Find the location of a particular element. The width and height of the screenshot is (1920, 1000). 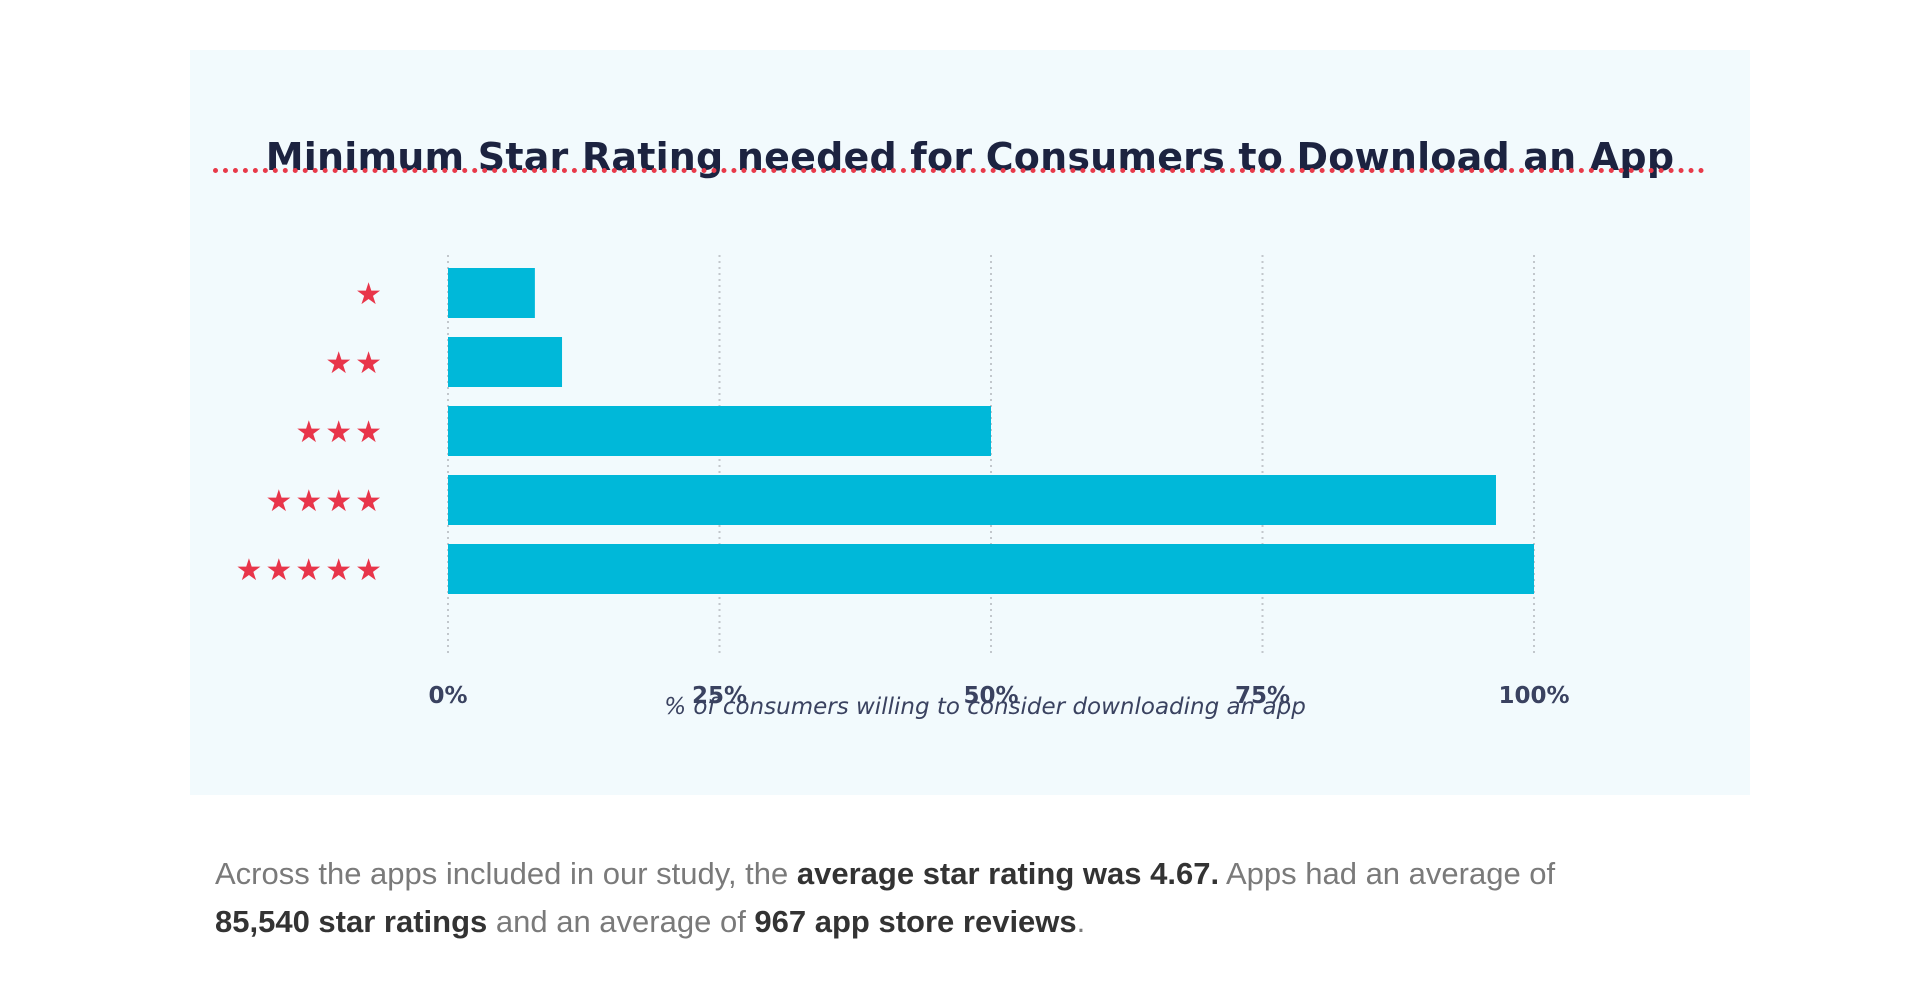

x-tick-label: 100% is located at coordinates (1533, 696).